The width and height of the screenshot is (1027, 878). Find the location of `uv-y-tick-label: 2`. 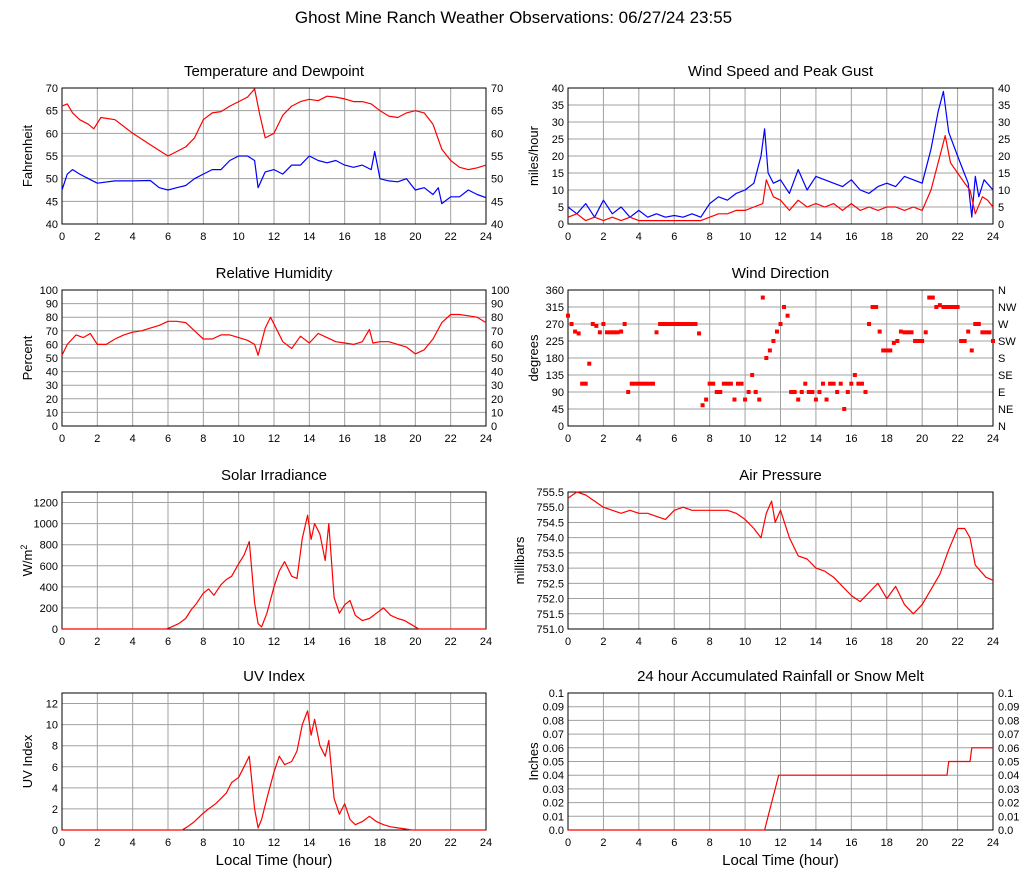

uv-y-tick-label: 2 is located at coordinates (55, 810).